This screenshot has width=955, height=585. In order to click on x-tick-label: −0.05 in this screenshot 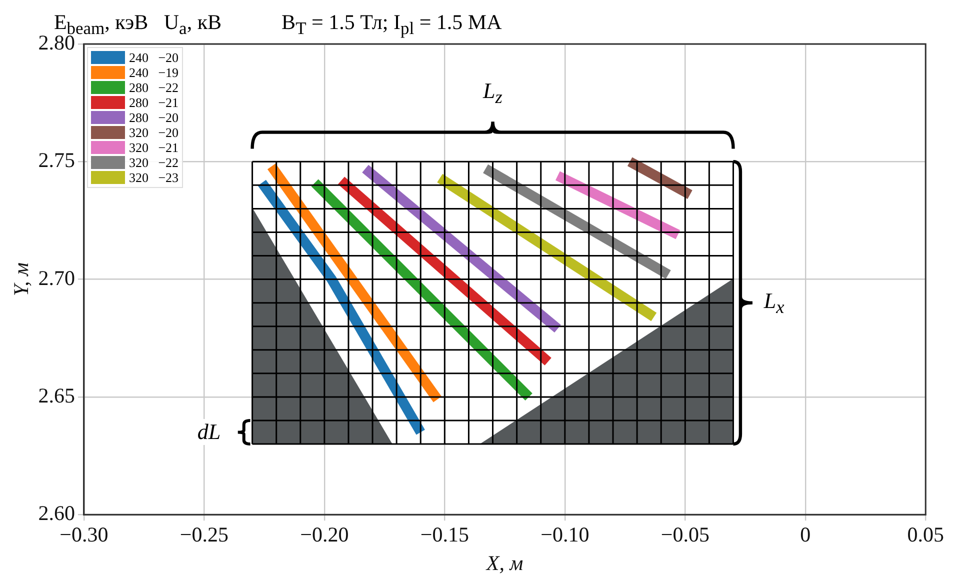, I will do `click(685, 534)`.